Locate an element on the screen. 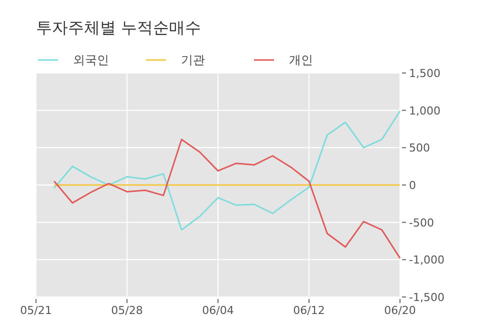 This screenshot has height=323, width=500. y-tick-label: 500 is located at coordinates (419, 148).